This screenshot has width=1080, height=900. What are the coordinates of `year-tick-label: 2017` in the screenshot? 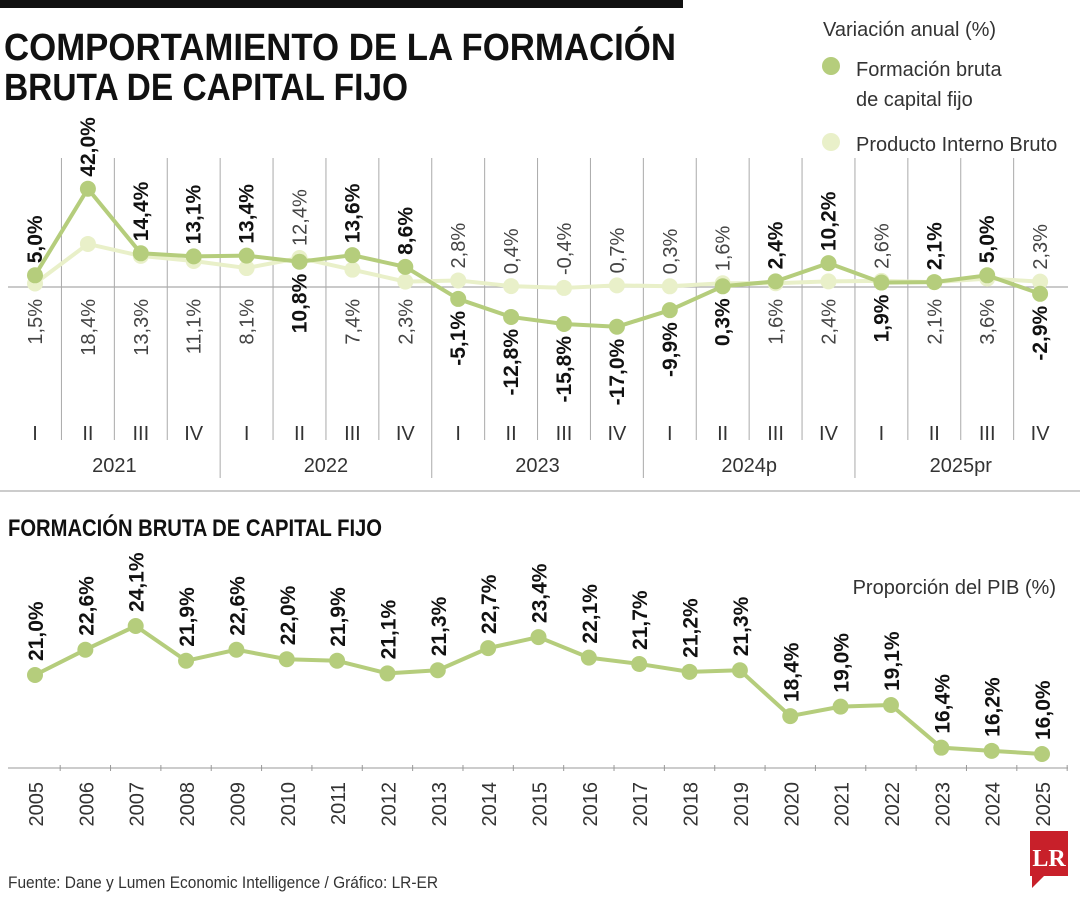 It's located at (641, 804).